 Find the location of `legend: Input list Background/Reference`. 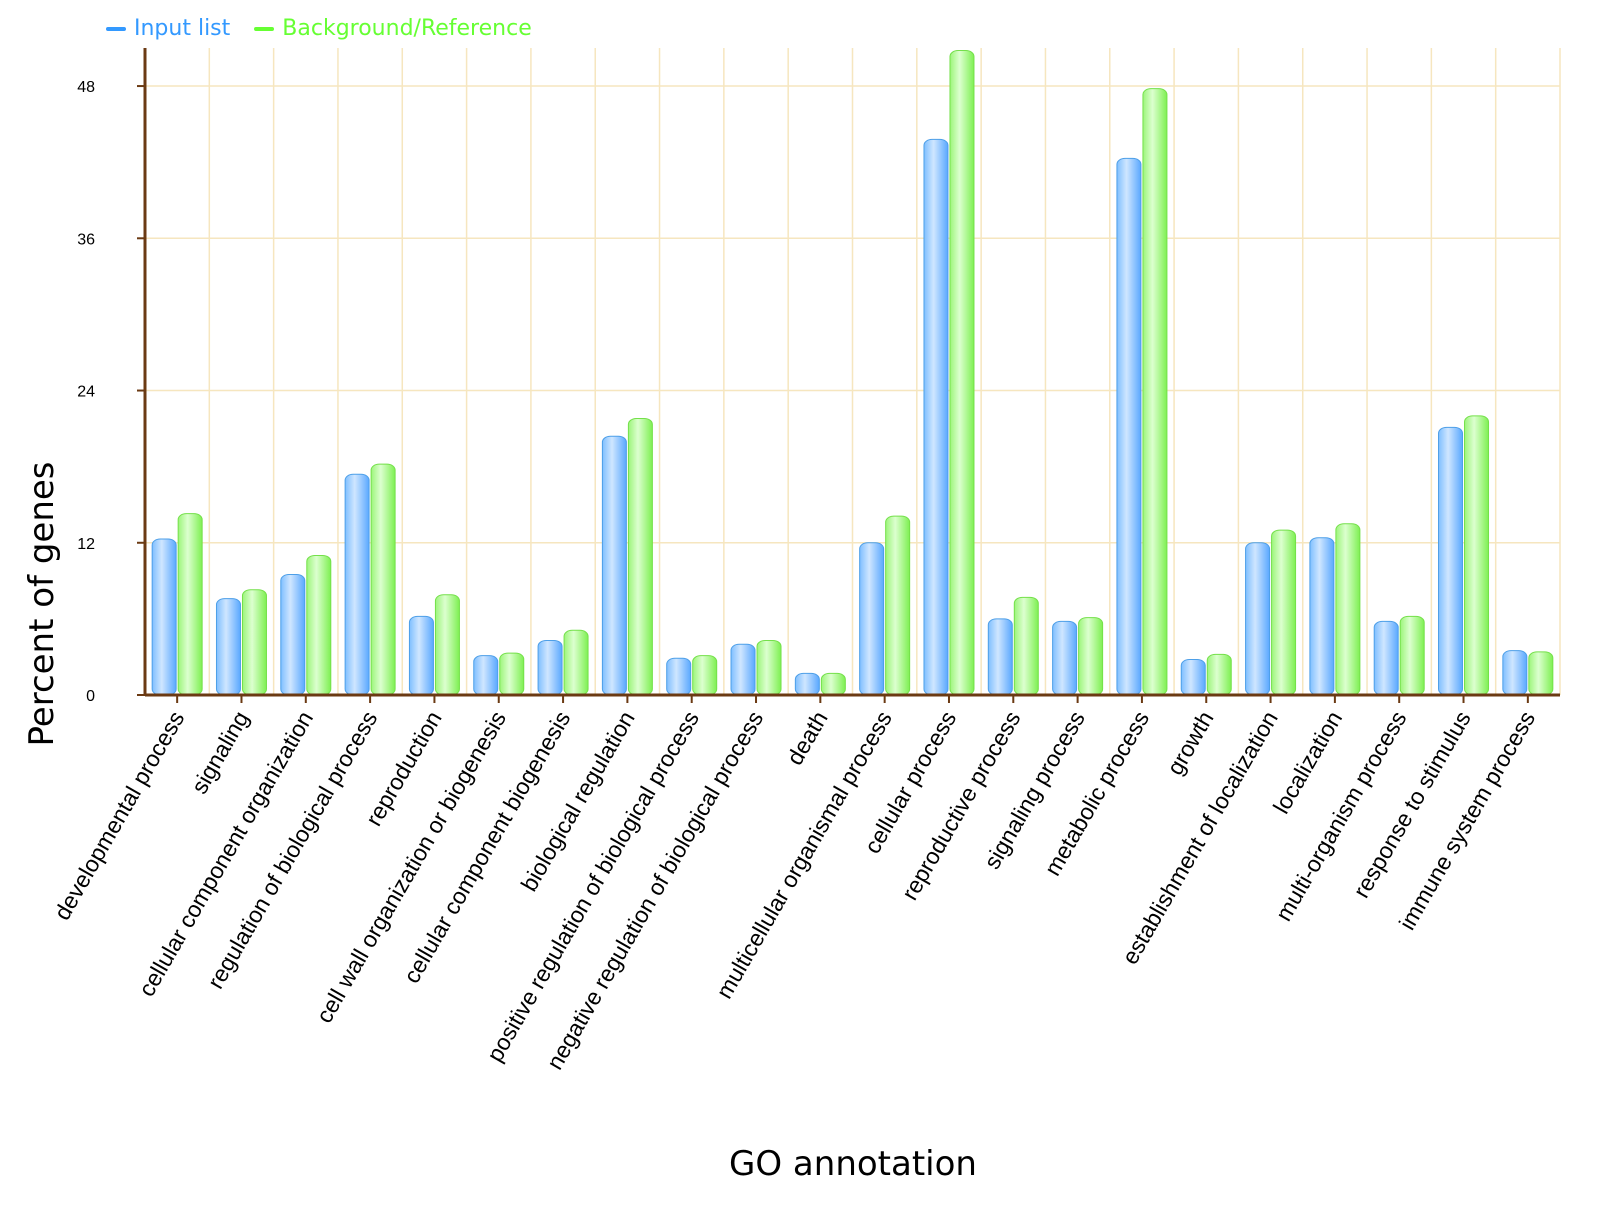

legend: Input list Background/Reference is located at coordinates (319, 28).